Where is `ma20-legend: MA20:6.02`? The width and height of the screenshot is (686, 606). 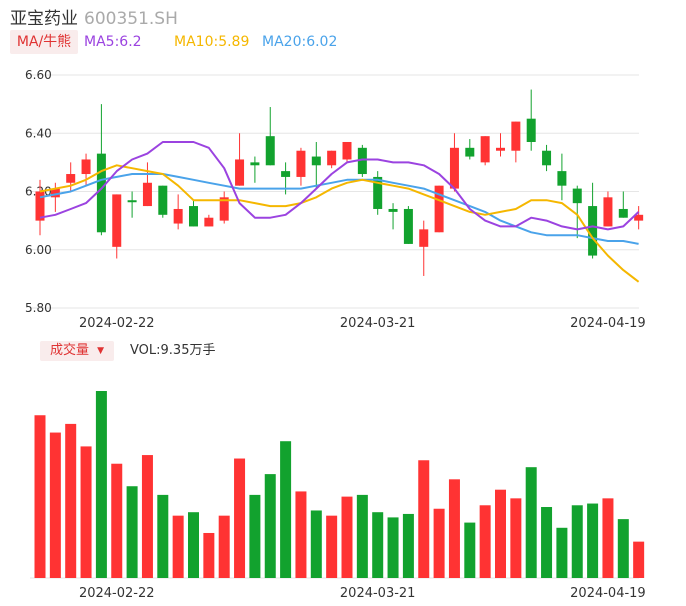
ma20-legend: MA20:6.02 is located at coordinates (300, 42).